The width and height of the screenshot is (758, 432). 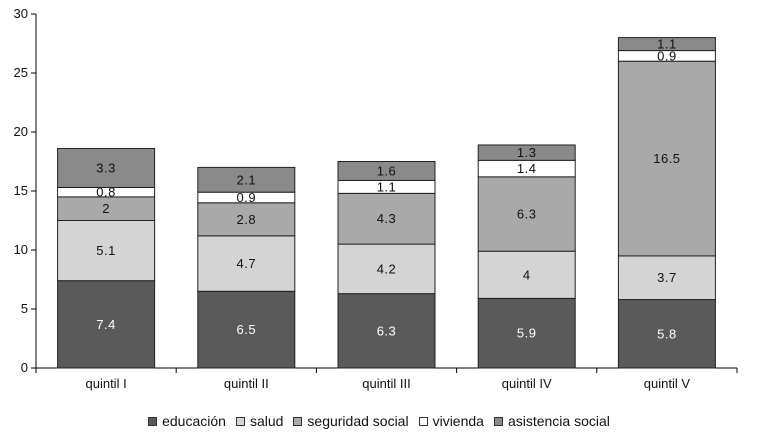 I want to click on x-category-label: quintil I, so click(x=105, y=383).